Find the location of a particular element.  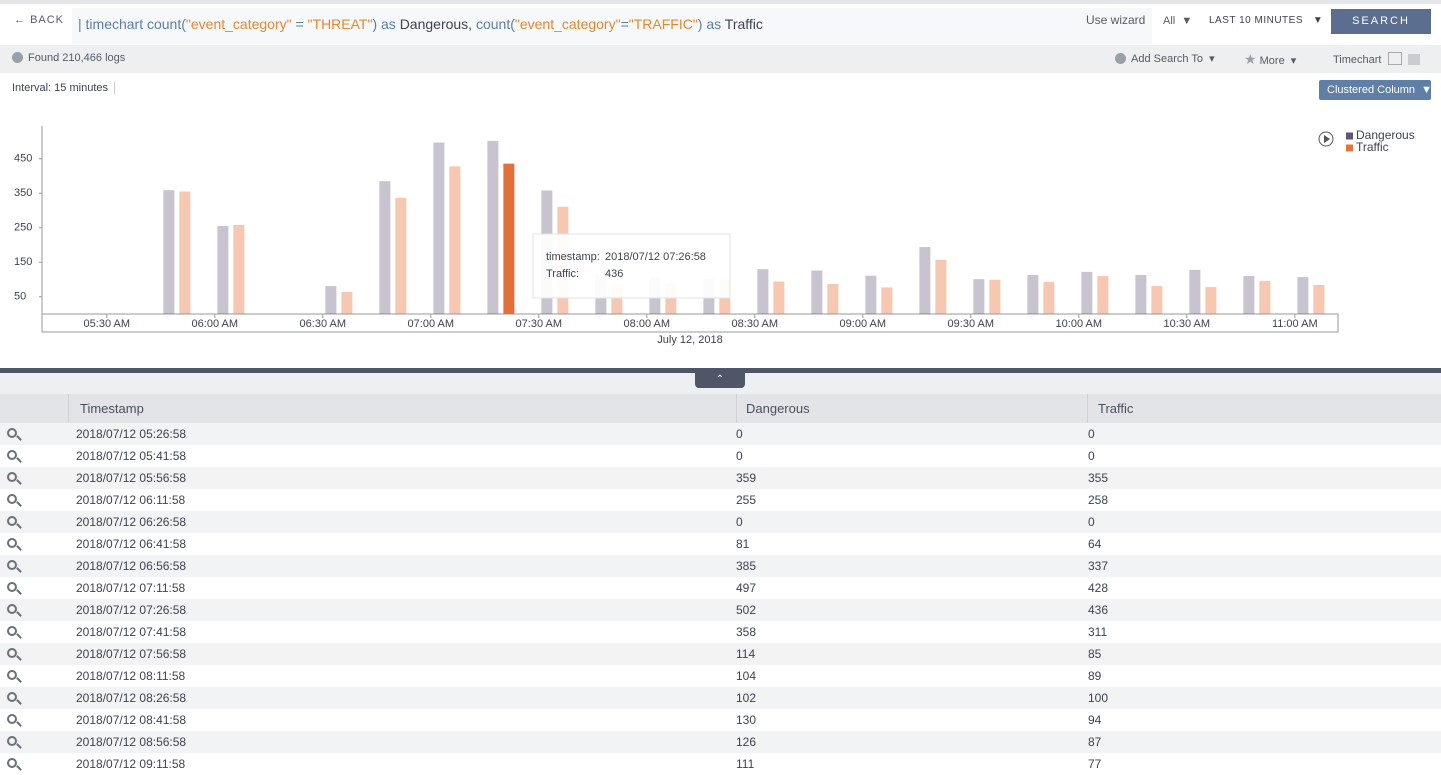

chart-style-label: Clustered Column is located at coordinates (1371, 90).